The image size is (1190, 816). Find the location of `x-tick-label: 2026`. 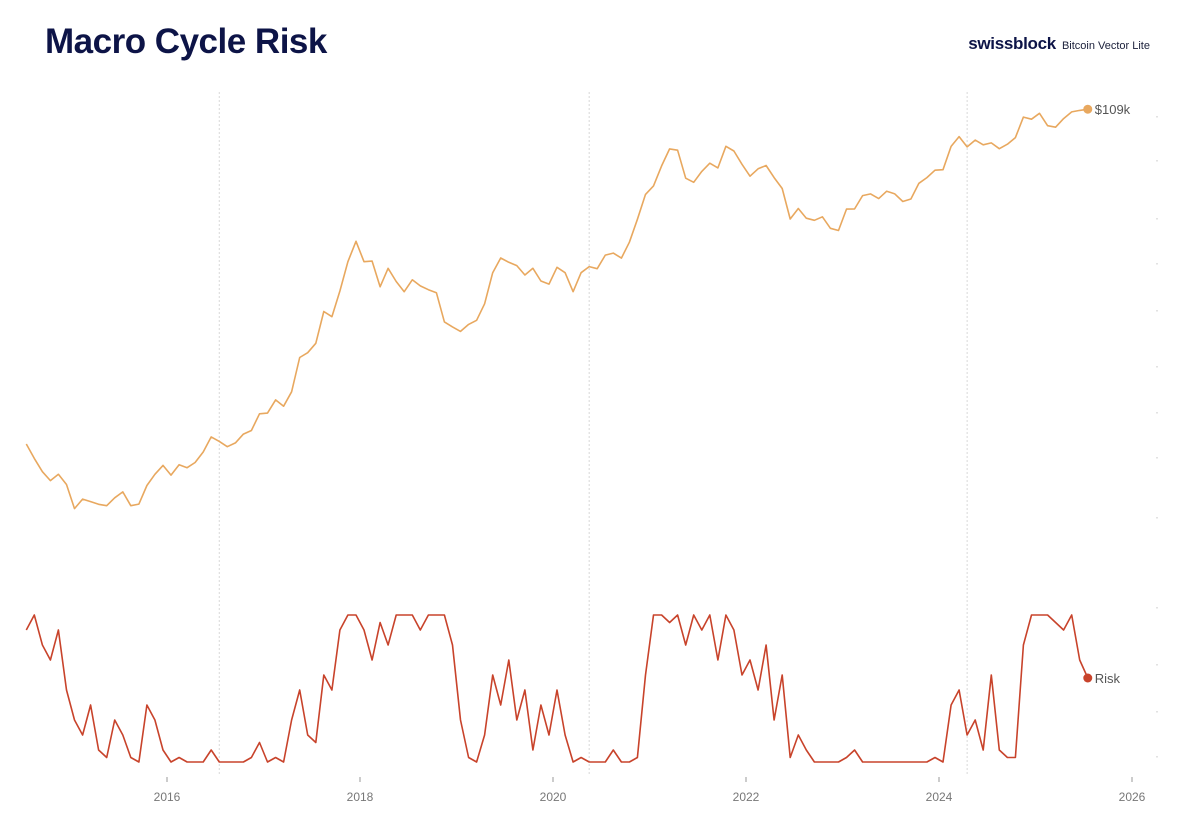

x-tick-label: 2026 is located at coordinates (1132, 797).